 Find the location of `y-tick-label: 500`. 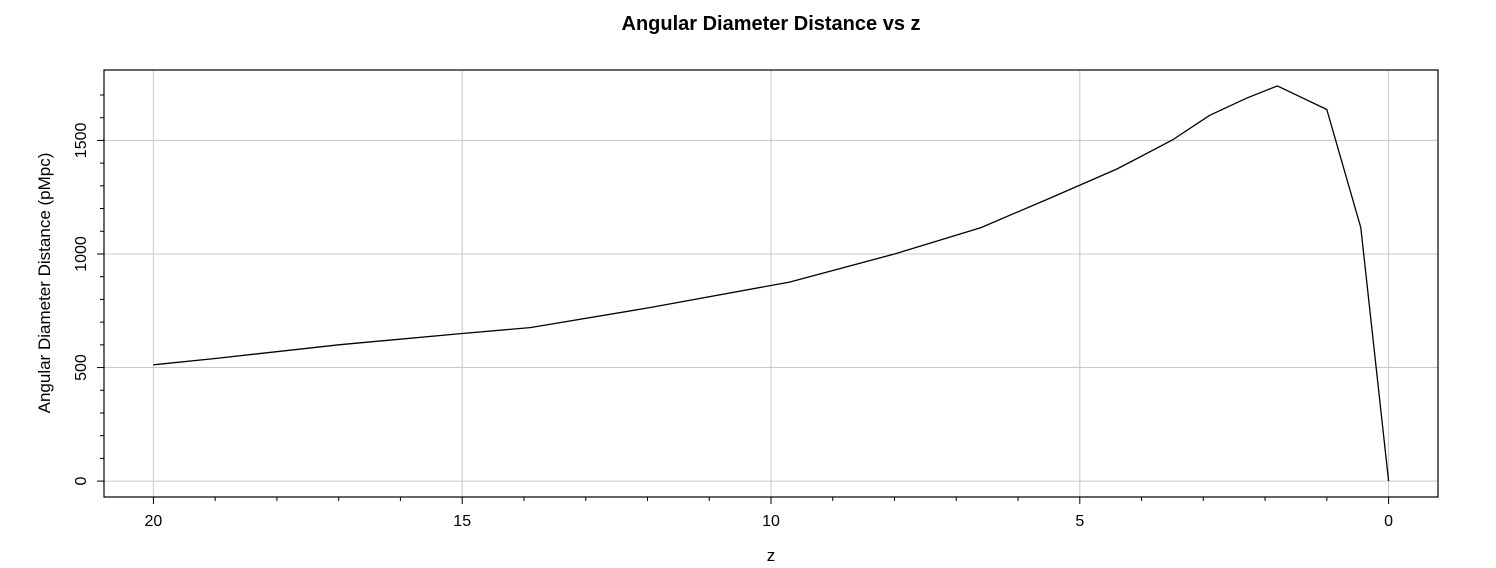

y-tick-label: 500 is located at coordinates (81, 367).